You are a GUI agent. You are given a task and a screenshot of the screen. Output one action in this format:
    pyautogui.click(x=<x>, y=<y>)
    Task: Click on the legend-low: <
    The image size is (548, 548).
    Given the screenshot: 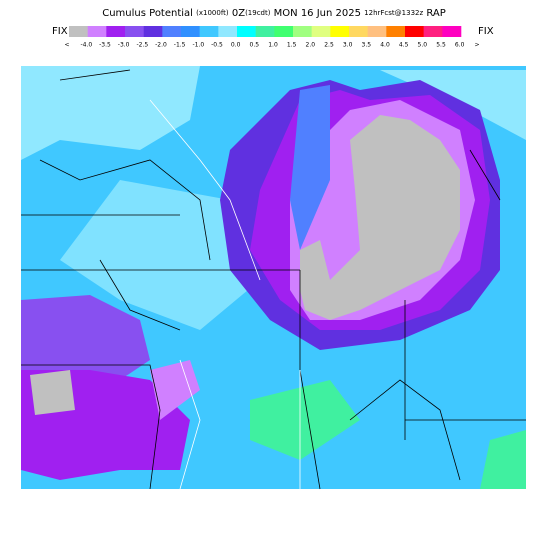 What is the action you would take?
    pyautogui.click(x=66, y=45)
    